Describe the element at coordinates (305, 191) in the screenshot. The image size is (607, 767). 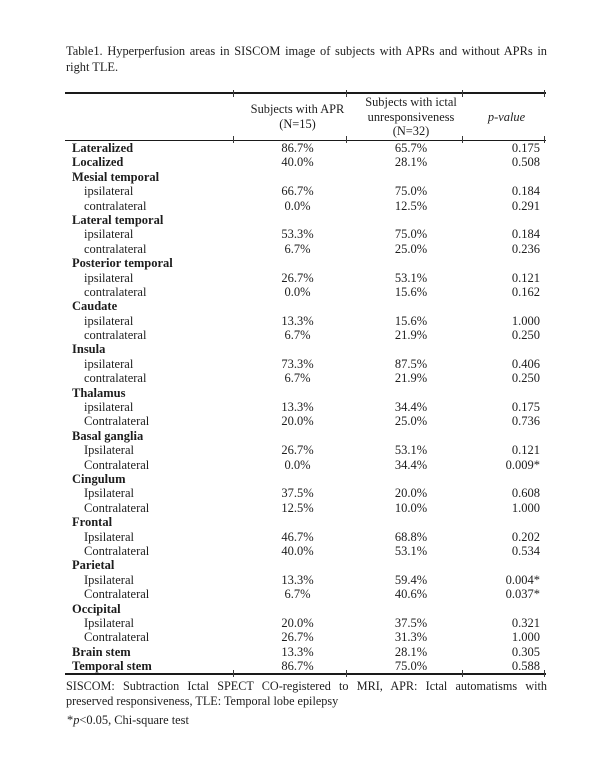
I see `table-row: ipsilateral 66.7% 75.0% 0.184` at that location.